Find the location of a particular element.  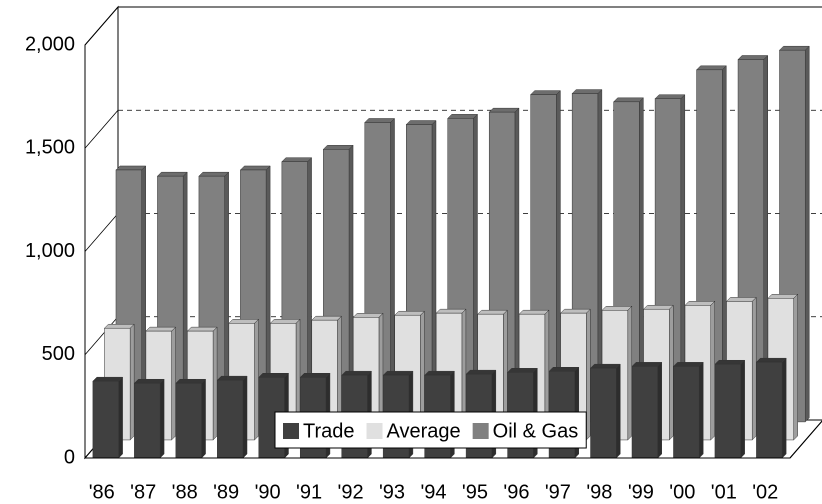

legend: Trade Average Oil & Gas is located at coordinates (430, 430).